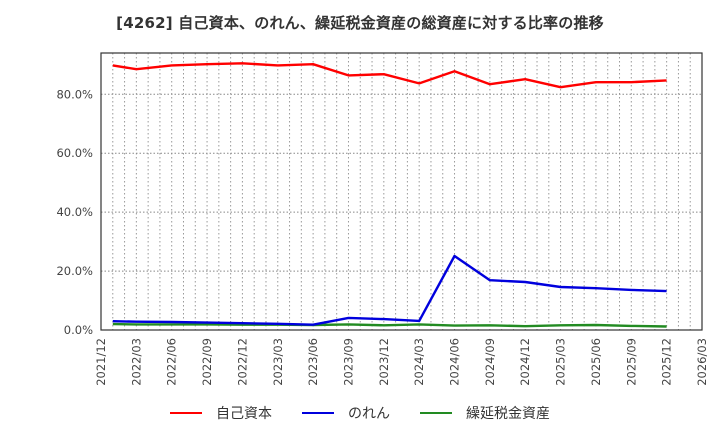 This screenshot has height=440, width=720. I want to click on x-tick-label: 2025/06, so click(596, 362).